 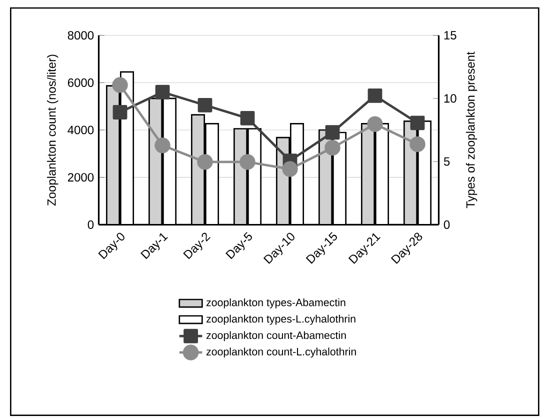 I want to click on legend-label: zooplankton types-Abamectin, so click(x=276, y=303).